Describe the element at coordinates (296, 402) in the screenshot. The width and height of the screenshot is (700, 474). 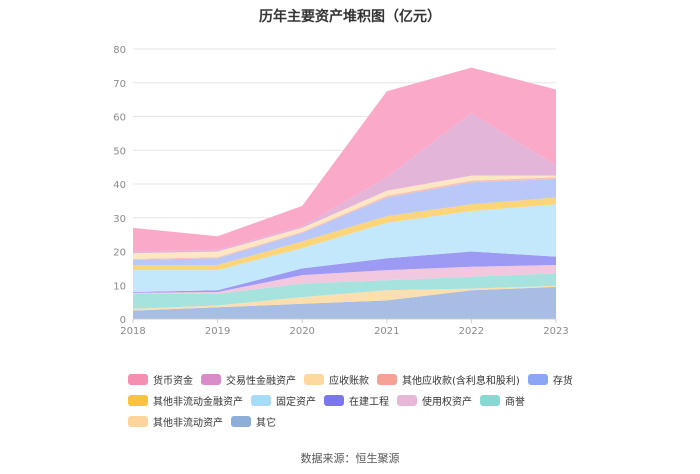
I see `legend-label: 固定资产` at that location.